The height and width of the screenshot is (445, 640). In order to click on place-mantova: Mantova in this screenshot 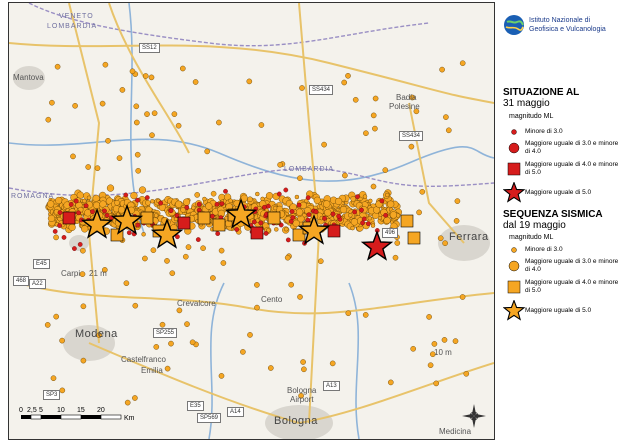, I will do `click(28, 77)`.